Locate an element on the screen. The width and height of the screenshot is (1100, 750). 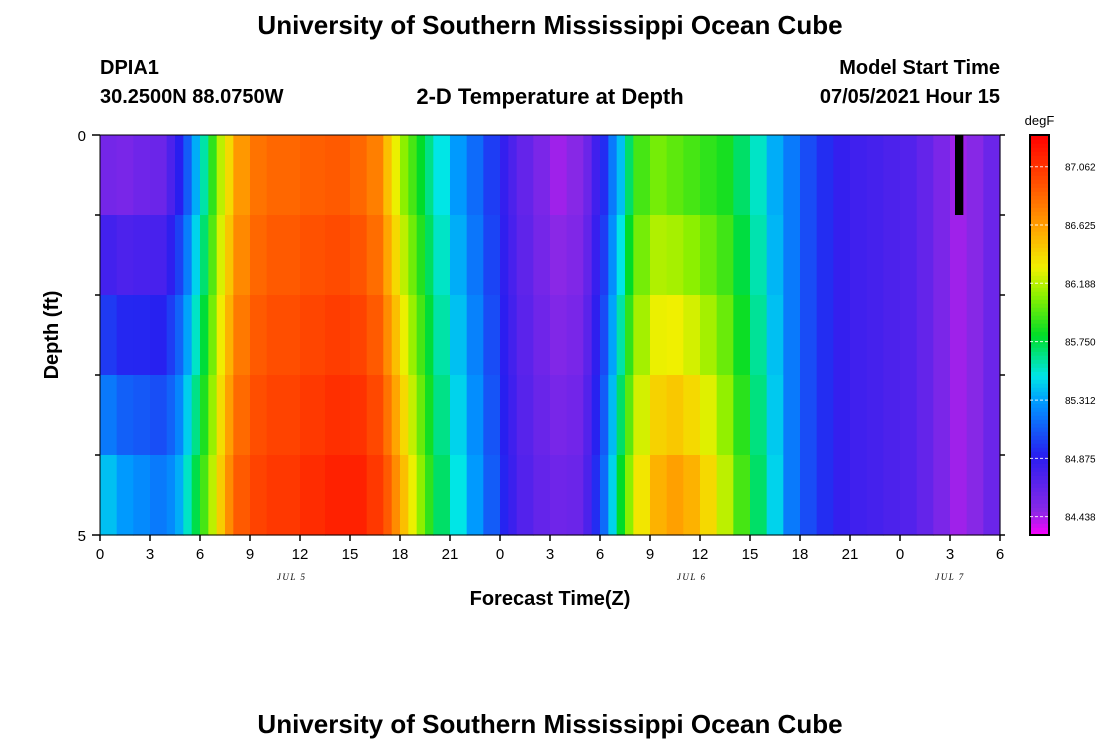
x-tick-label: 21 is located at coordinates (850, 554).